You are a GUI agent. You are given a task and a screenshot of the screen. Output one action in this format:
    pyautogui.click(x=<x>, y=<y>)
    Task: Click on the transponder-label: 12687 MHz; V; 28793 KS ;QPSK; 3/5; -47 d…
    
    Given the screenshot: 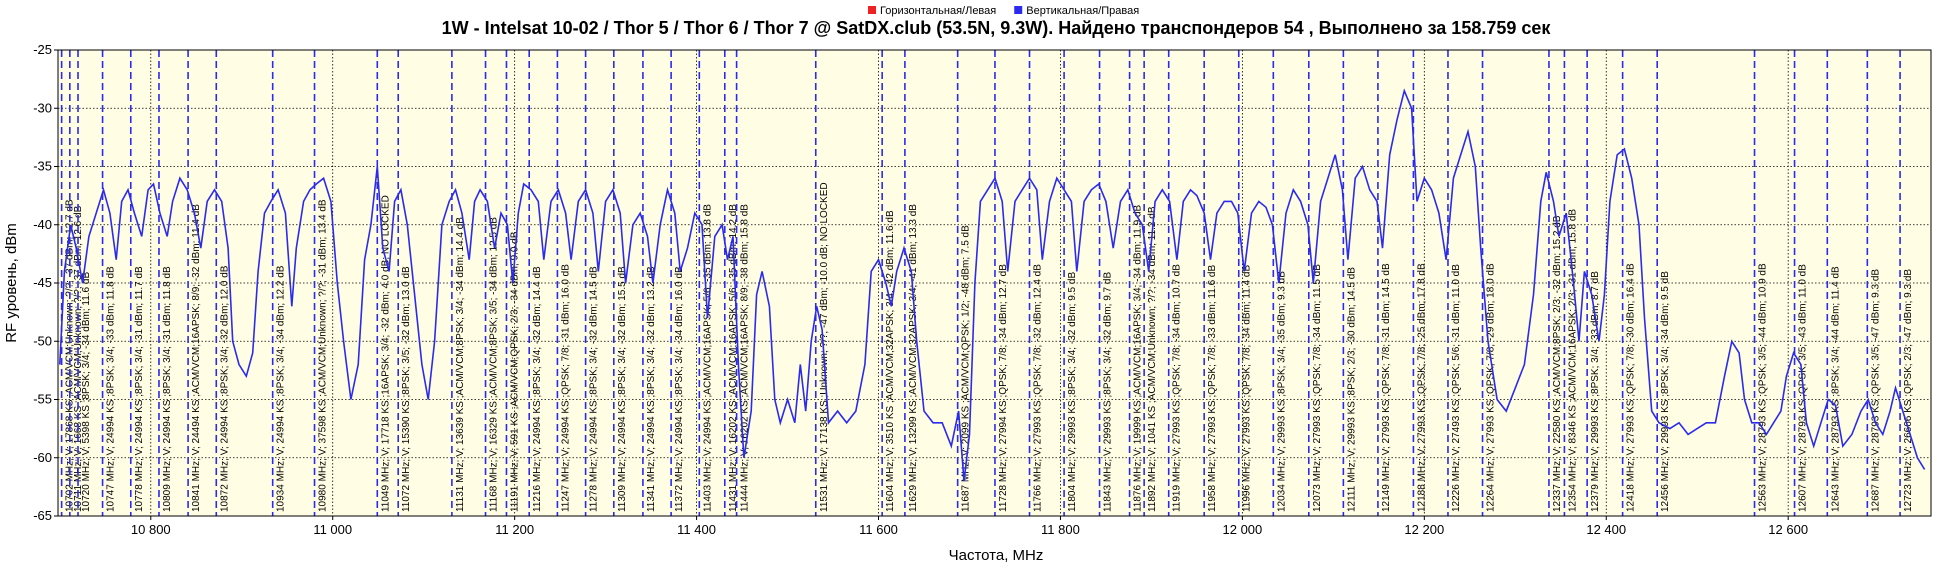 What is the action you would take?
    pyautogui.click(x=1875, y=390)
    